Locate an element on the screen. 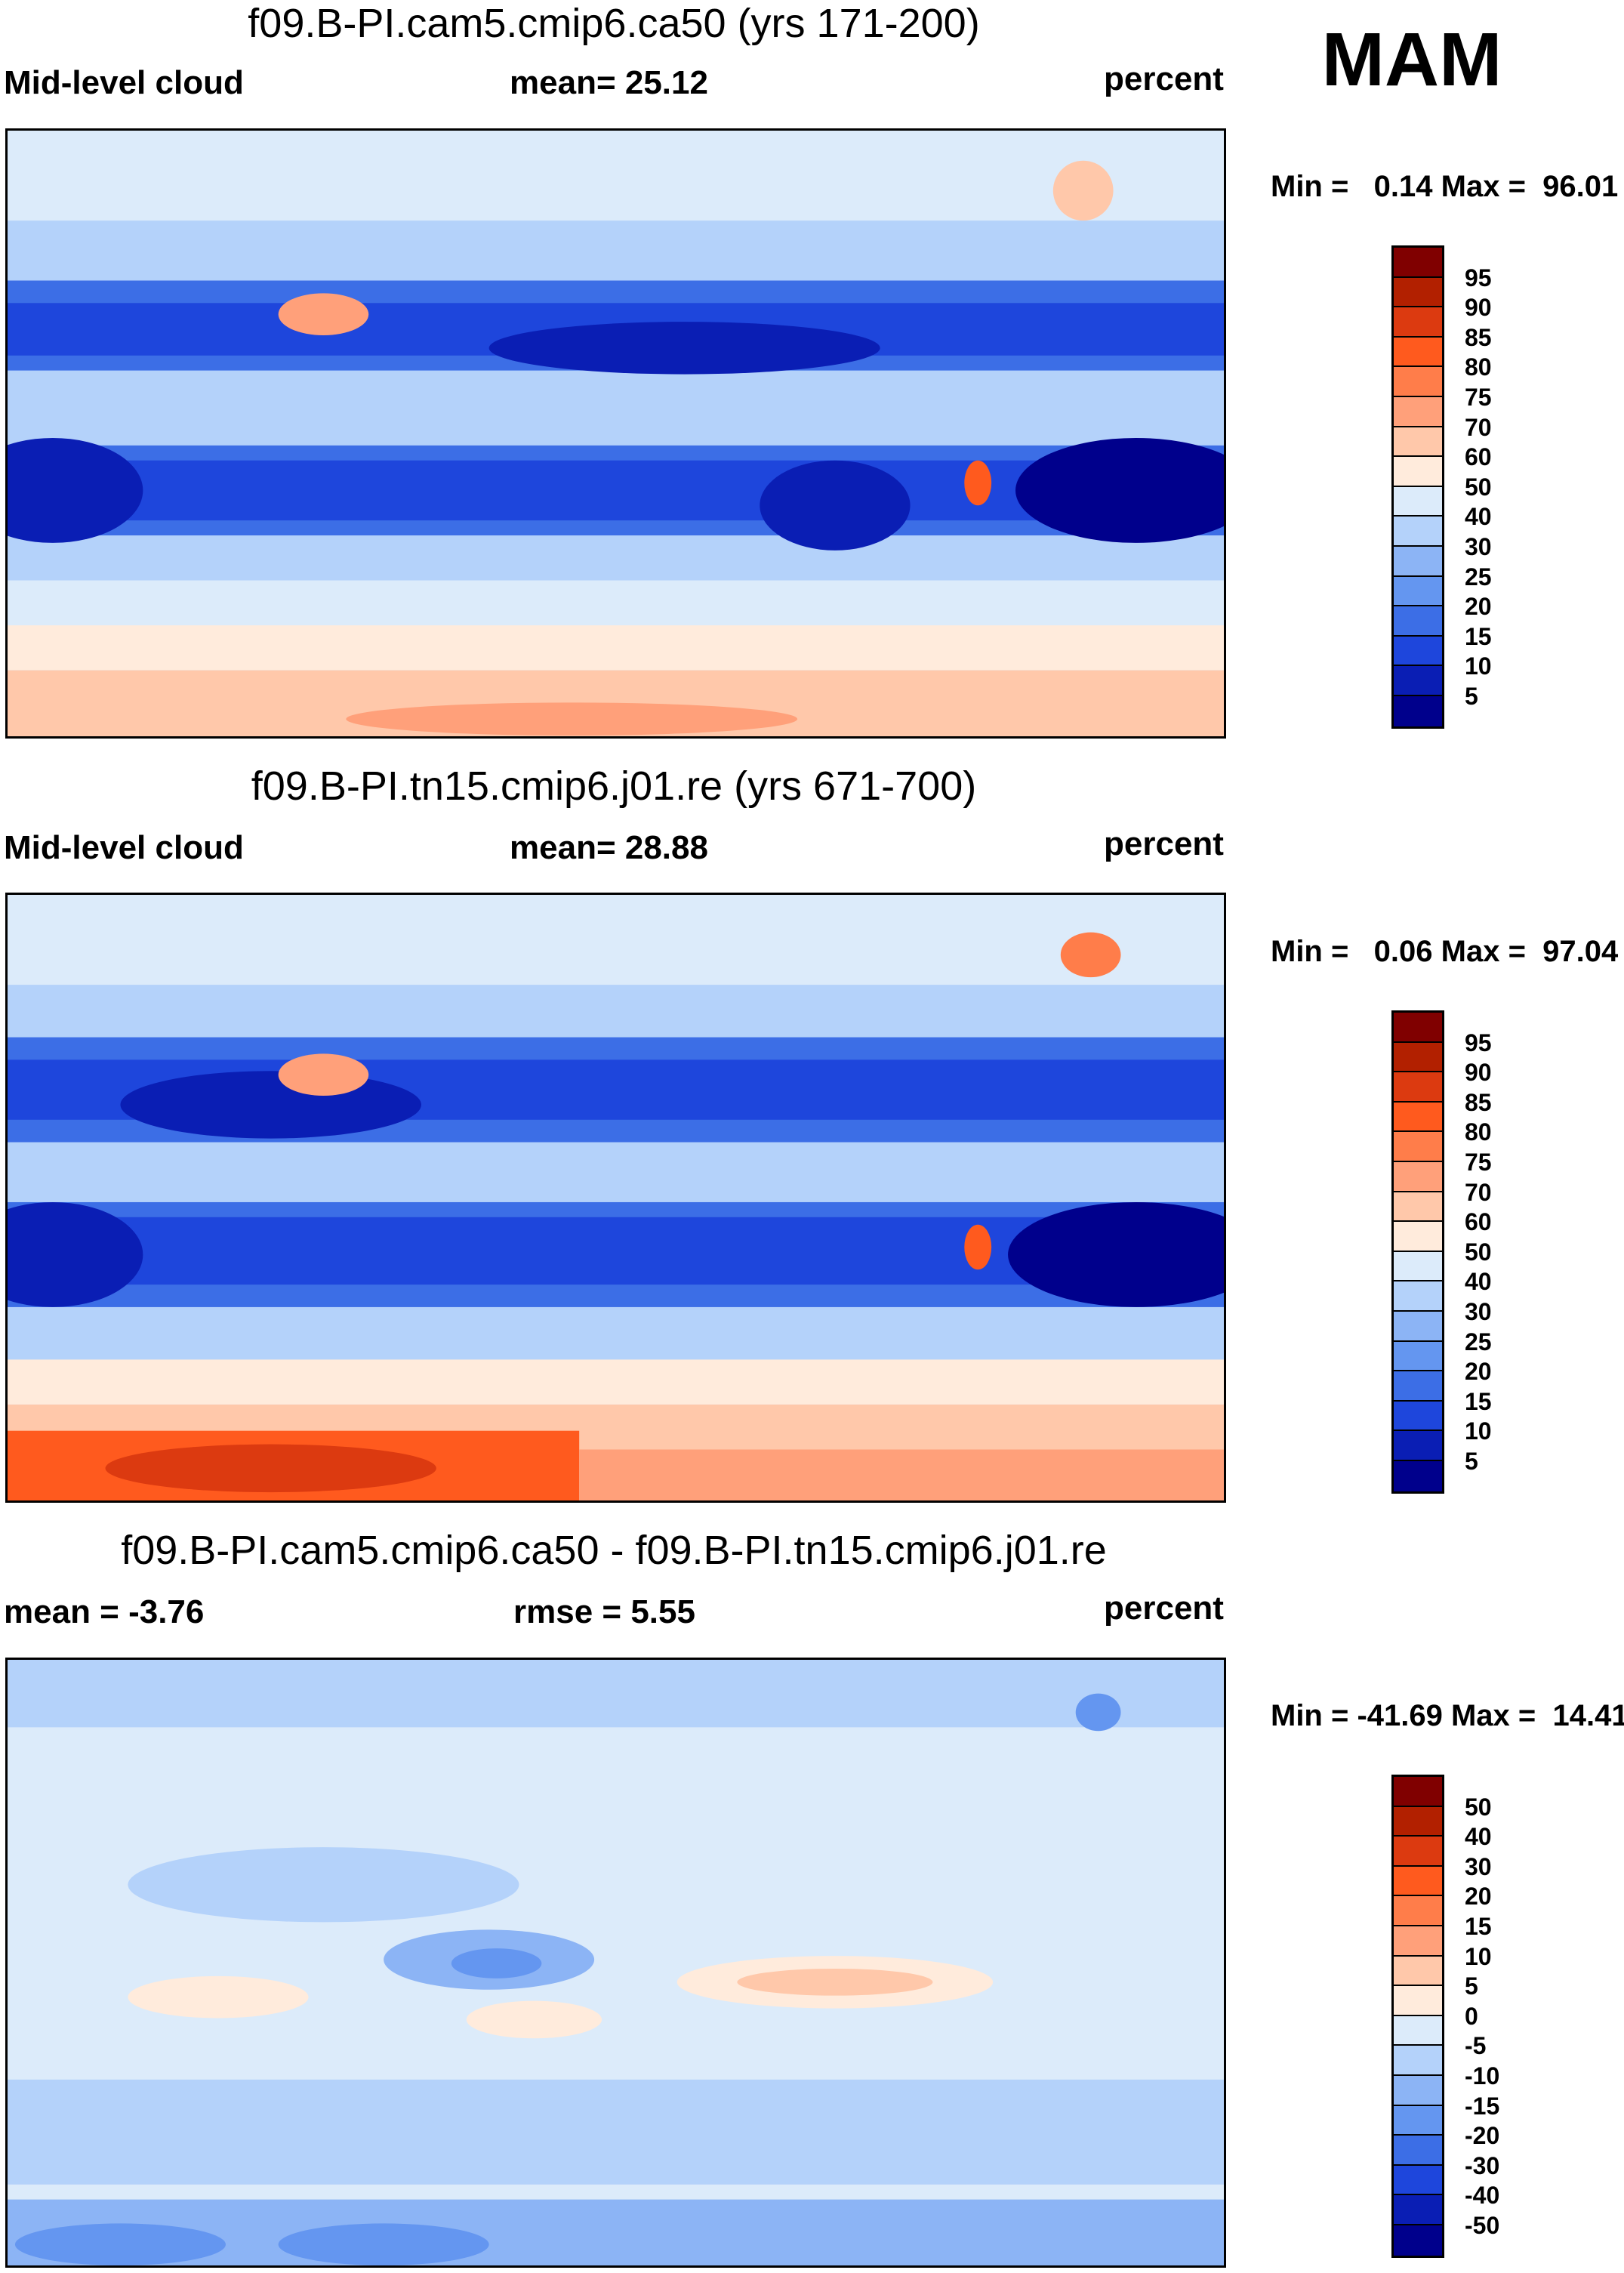  panel2-variable-label: Mid-level cloud is located at coordinates (124, 847).